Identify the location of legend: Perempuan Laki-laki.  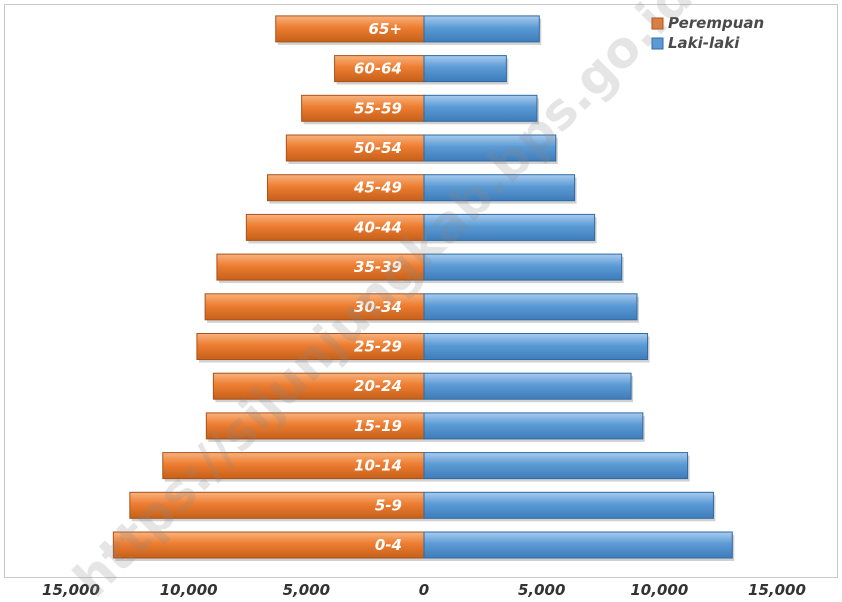
(707, 33).